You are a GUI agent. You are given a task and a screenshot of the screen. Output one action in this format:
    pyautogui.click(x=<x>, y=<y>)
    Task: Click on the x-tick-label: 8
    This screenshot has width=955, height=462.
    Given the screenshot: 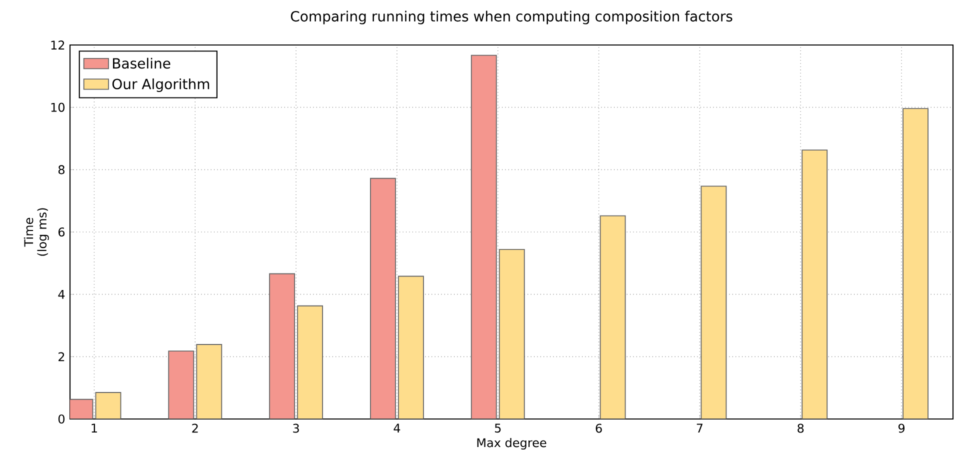 What is the action you would take?
    pyautogui.click(x=801, y=428)
    